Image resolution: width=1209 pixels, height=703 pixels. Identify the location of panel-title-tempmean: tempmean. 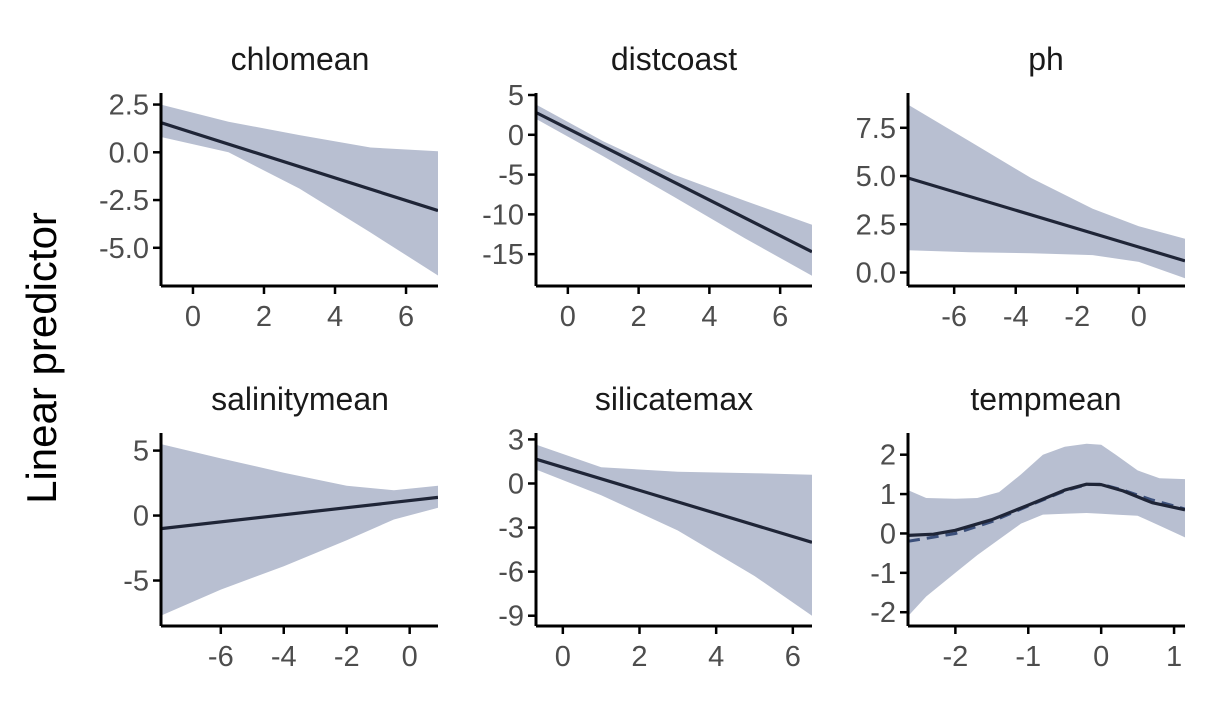
(1045, 399).